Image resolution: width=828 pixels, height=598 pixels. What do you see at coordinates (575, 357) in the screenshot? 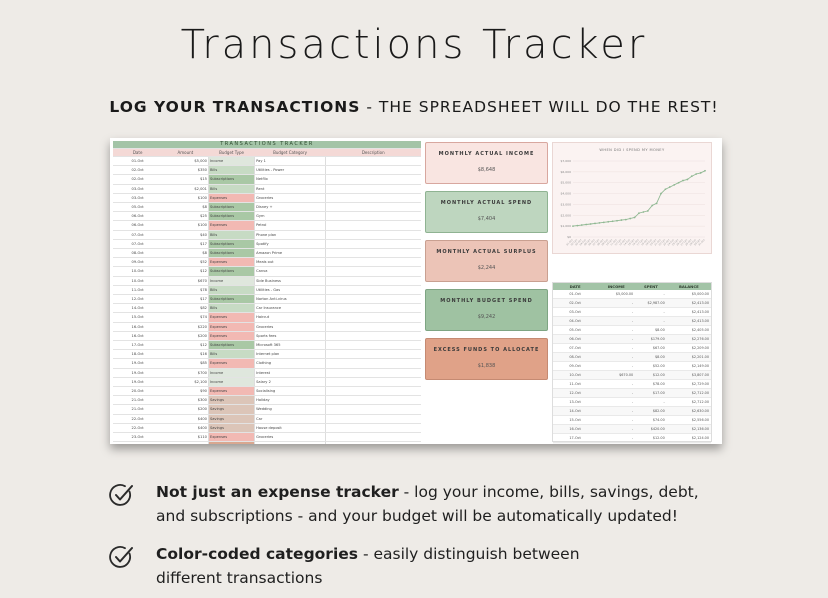
I see `balance-cell: 08-Oct` at bounding box center [575, 357].